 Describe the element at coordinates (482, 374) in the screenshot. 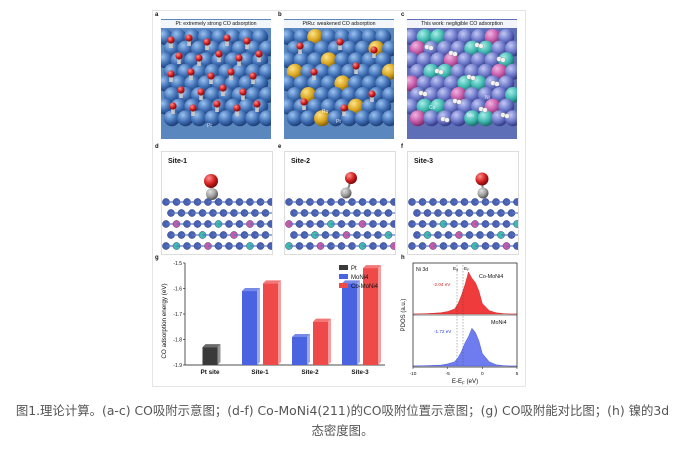

I see `pdos-xtick-label: 0` at that location.